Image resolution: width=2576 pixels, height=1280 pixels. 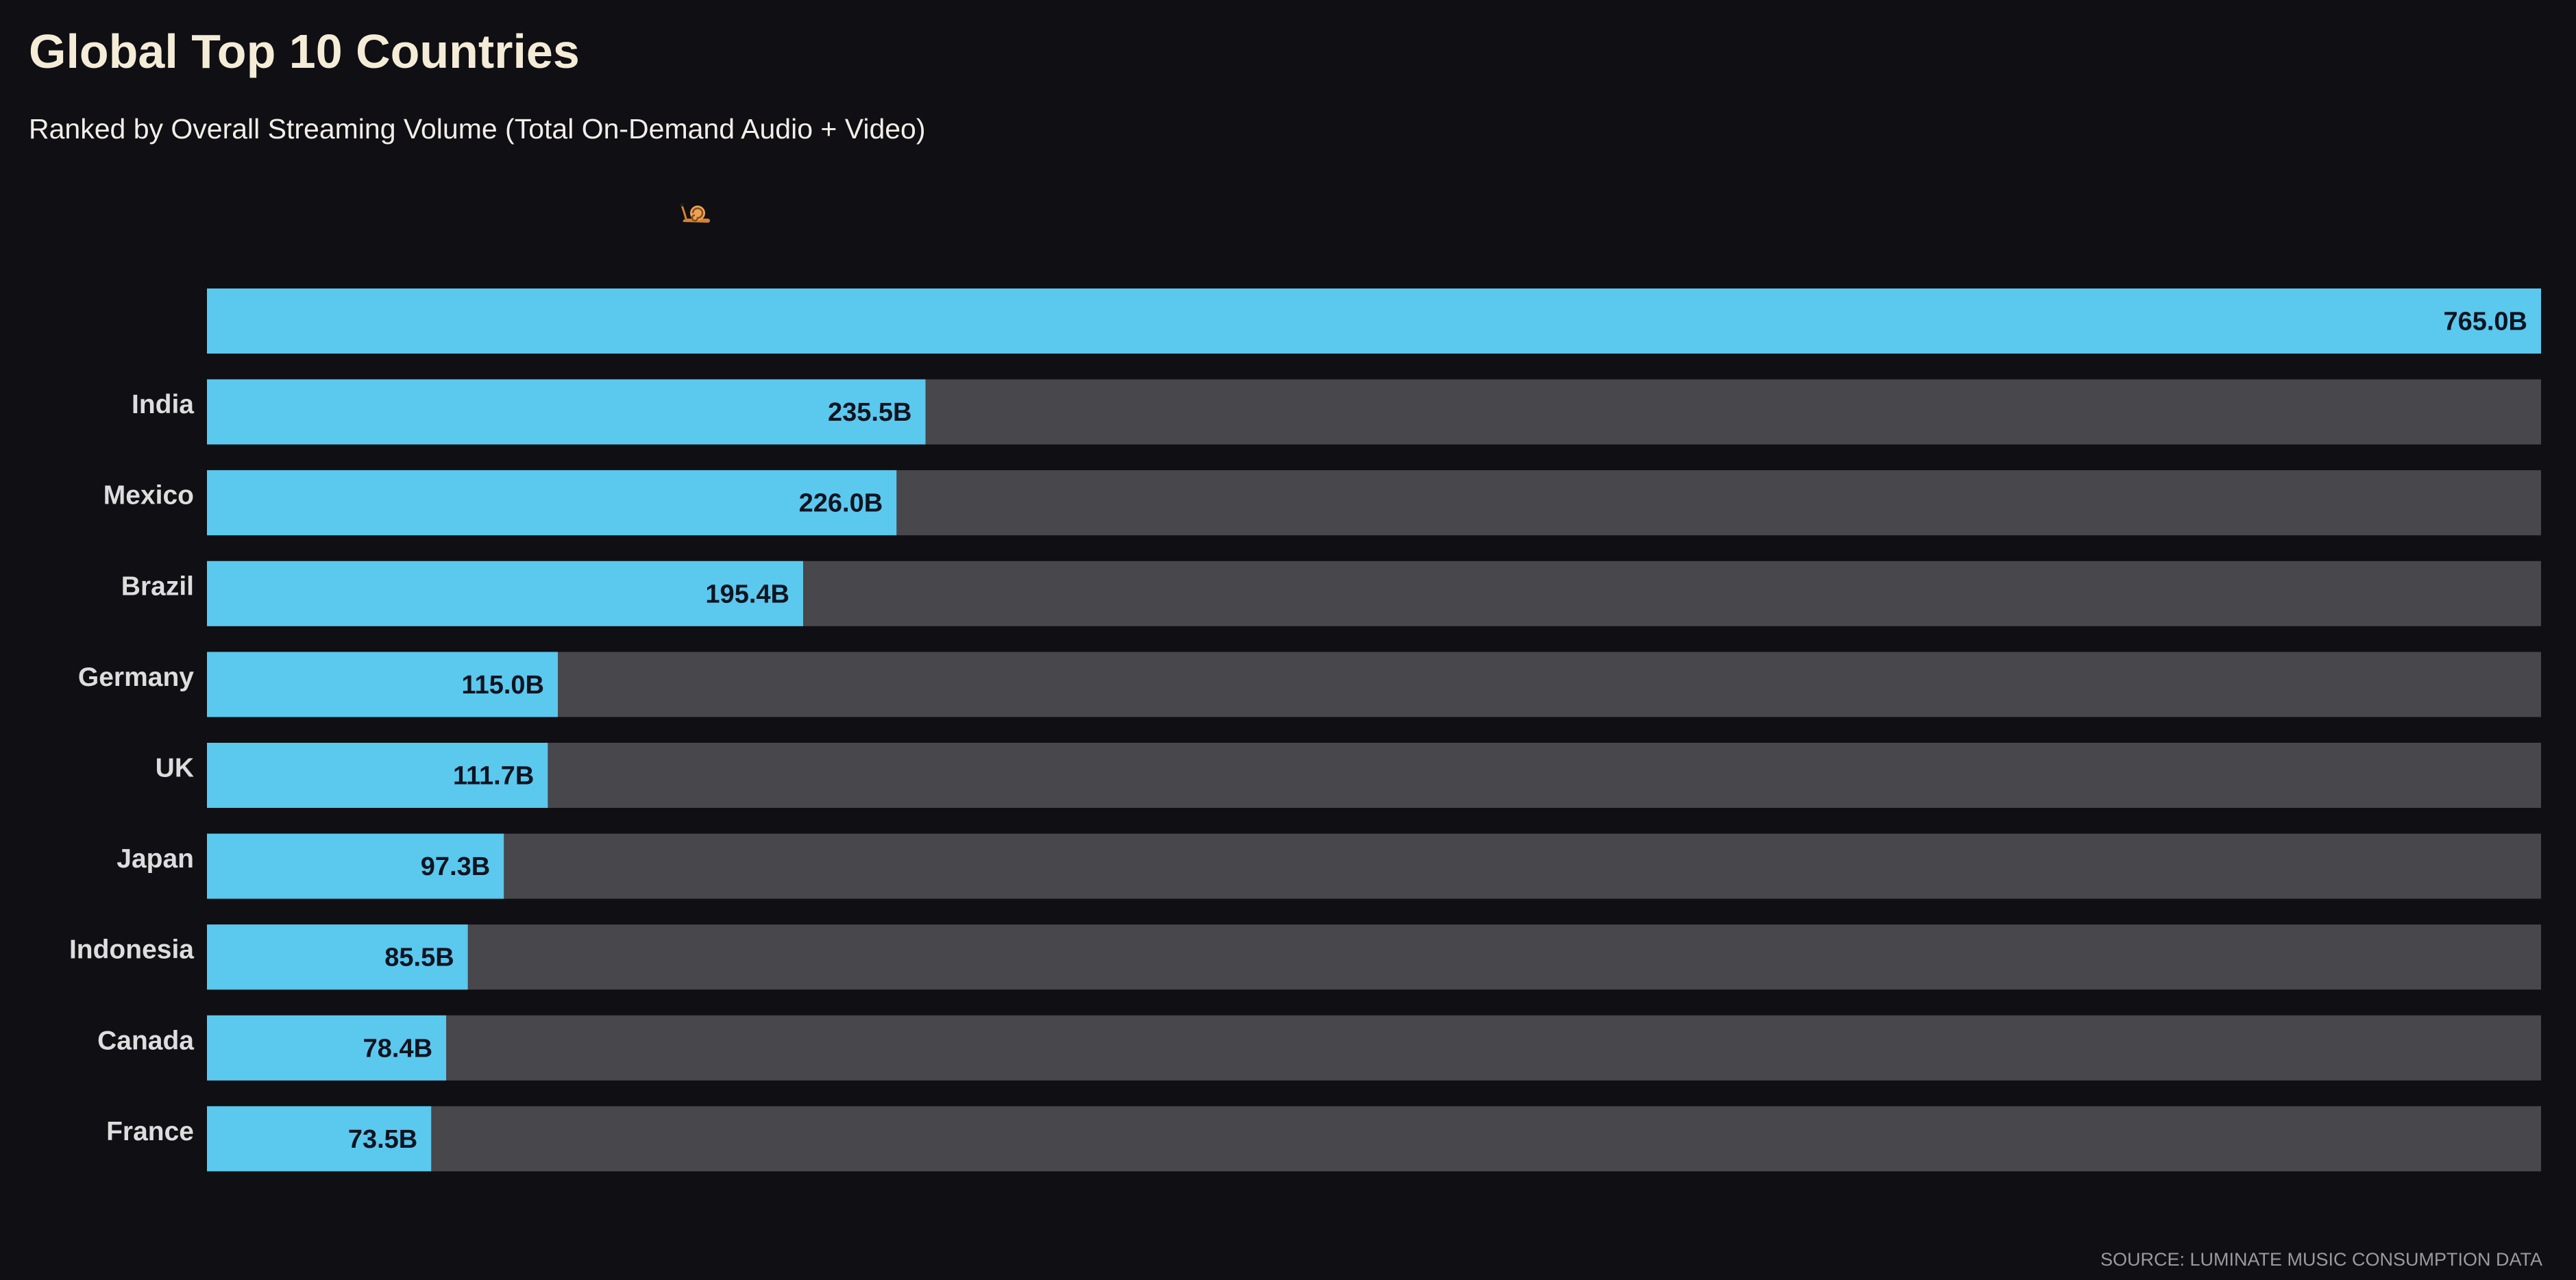 I want to click on bar-row: 73.5B France, so click(x=1324, y=1139).